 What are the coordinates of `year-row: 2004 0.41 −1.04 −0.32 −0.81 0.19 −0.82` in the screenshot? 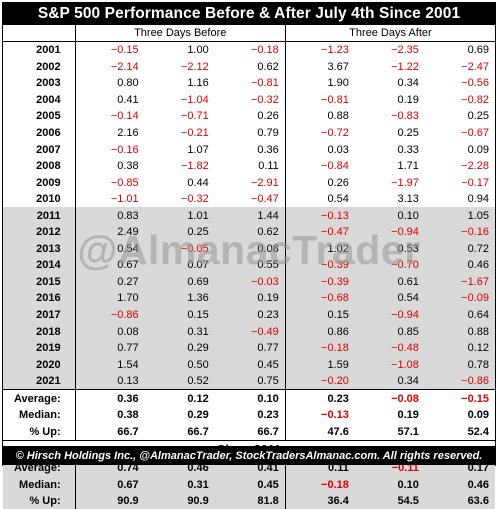 It's located at (249, 100).